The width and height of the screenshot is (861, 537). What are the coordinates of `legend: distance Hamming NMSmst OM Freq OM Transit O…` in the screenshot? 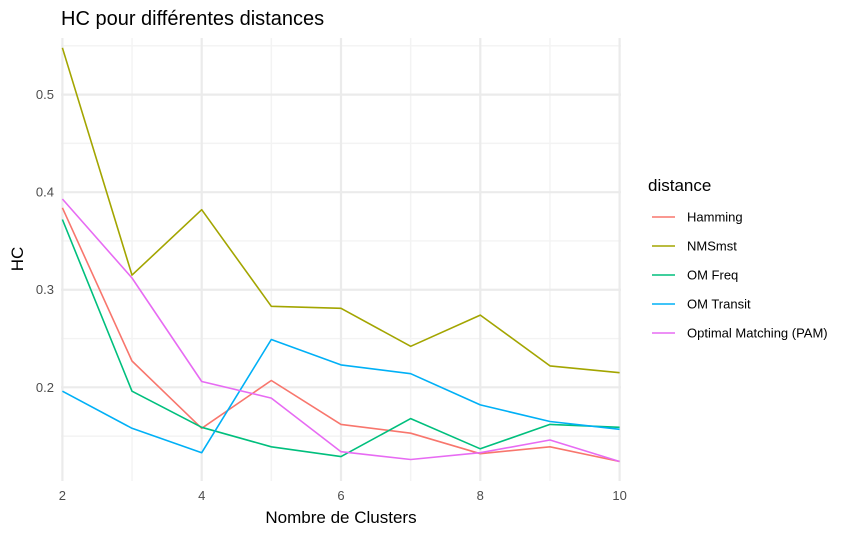 It's located at (738, 258).